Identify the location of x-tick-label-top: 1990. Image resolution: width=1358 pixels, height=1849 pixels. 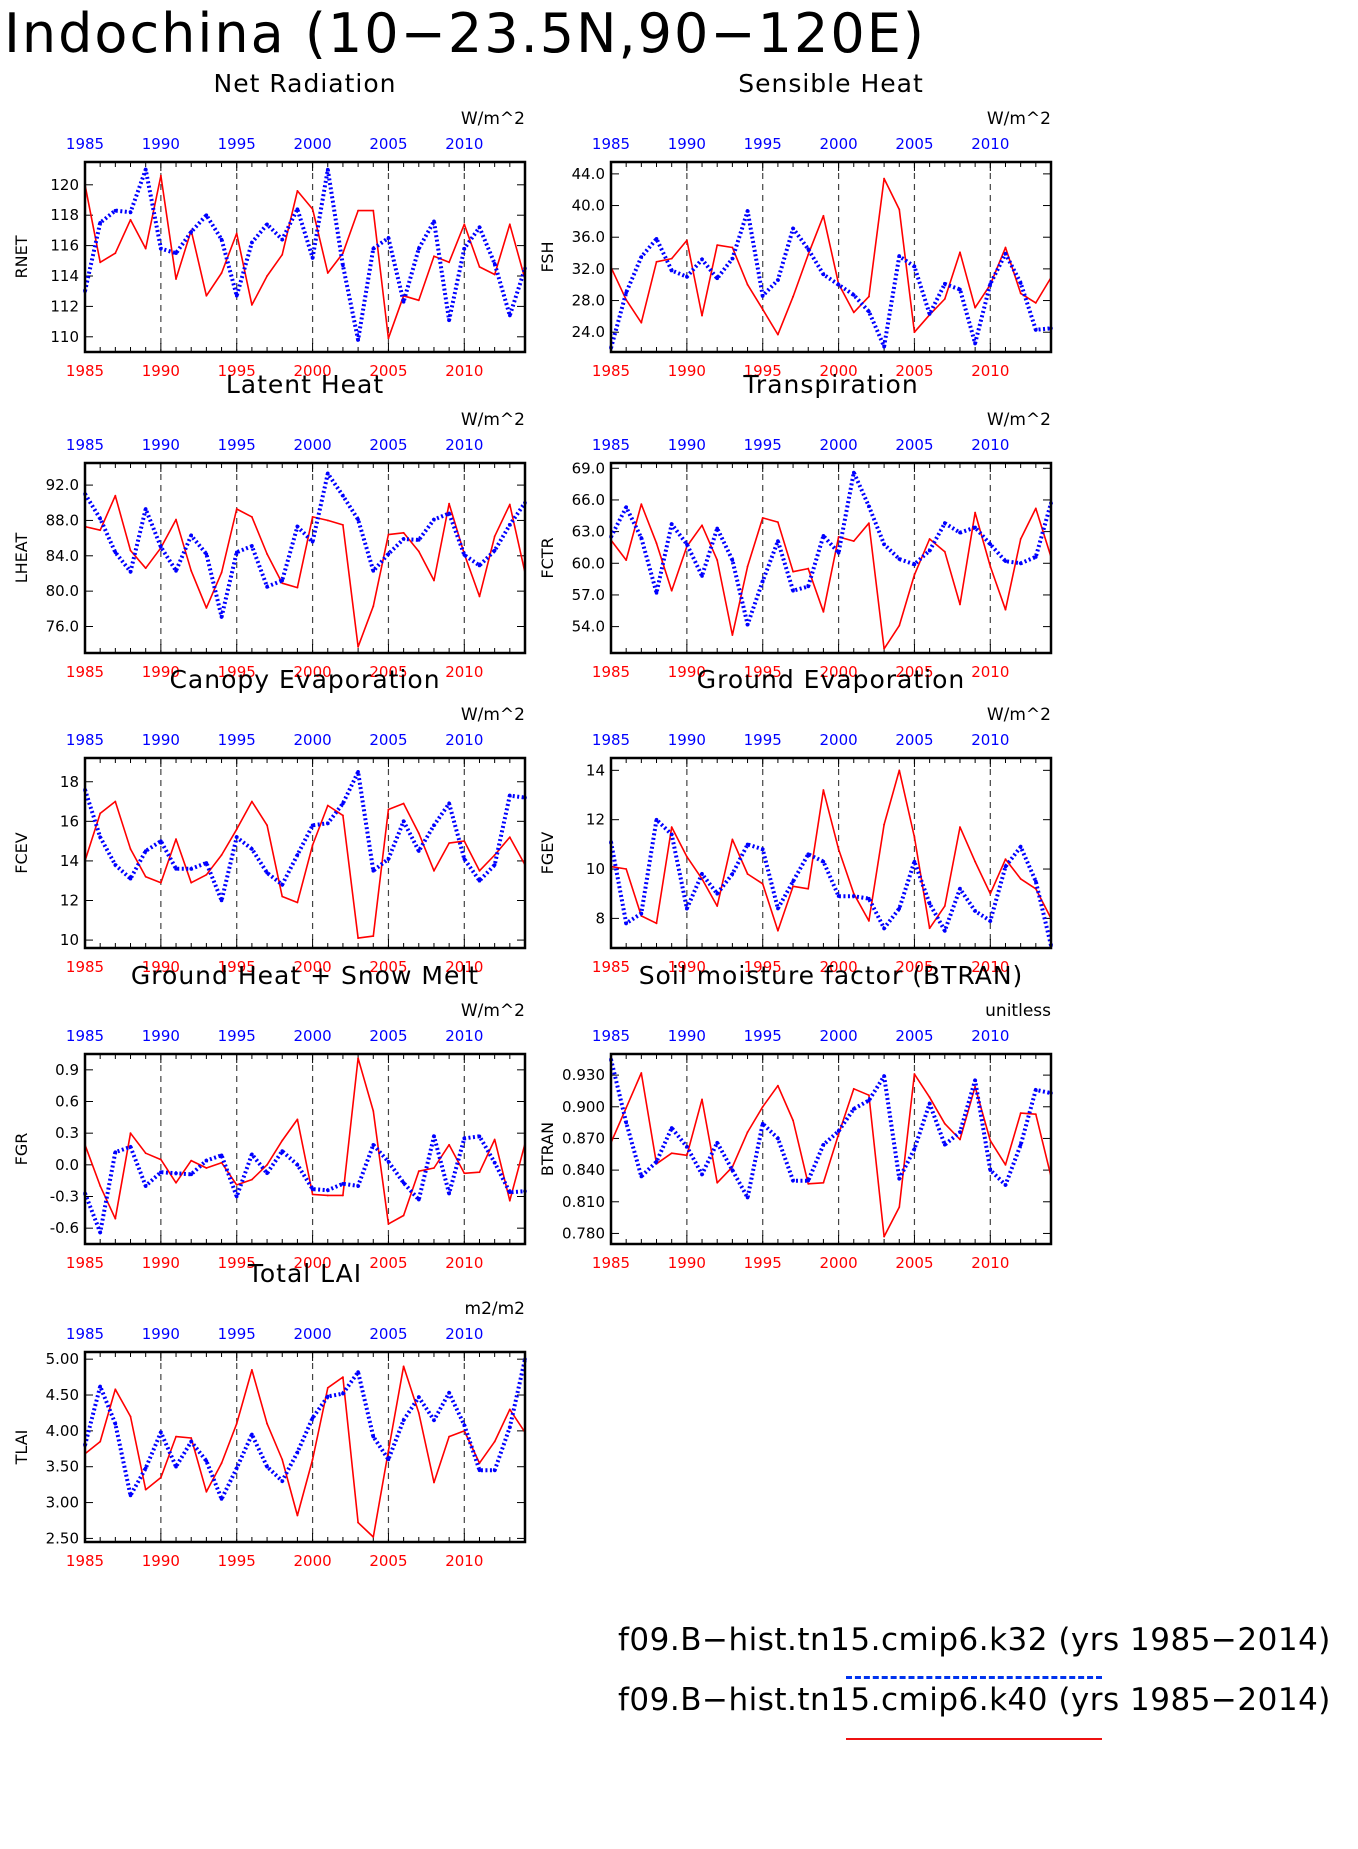
(161, 144).